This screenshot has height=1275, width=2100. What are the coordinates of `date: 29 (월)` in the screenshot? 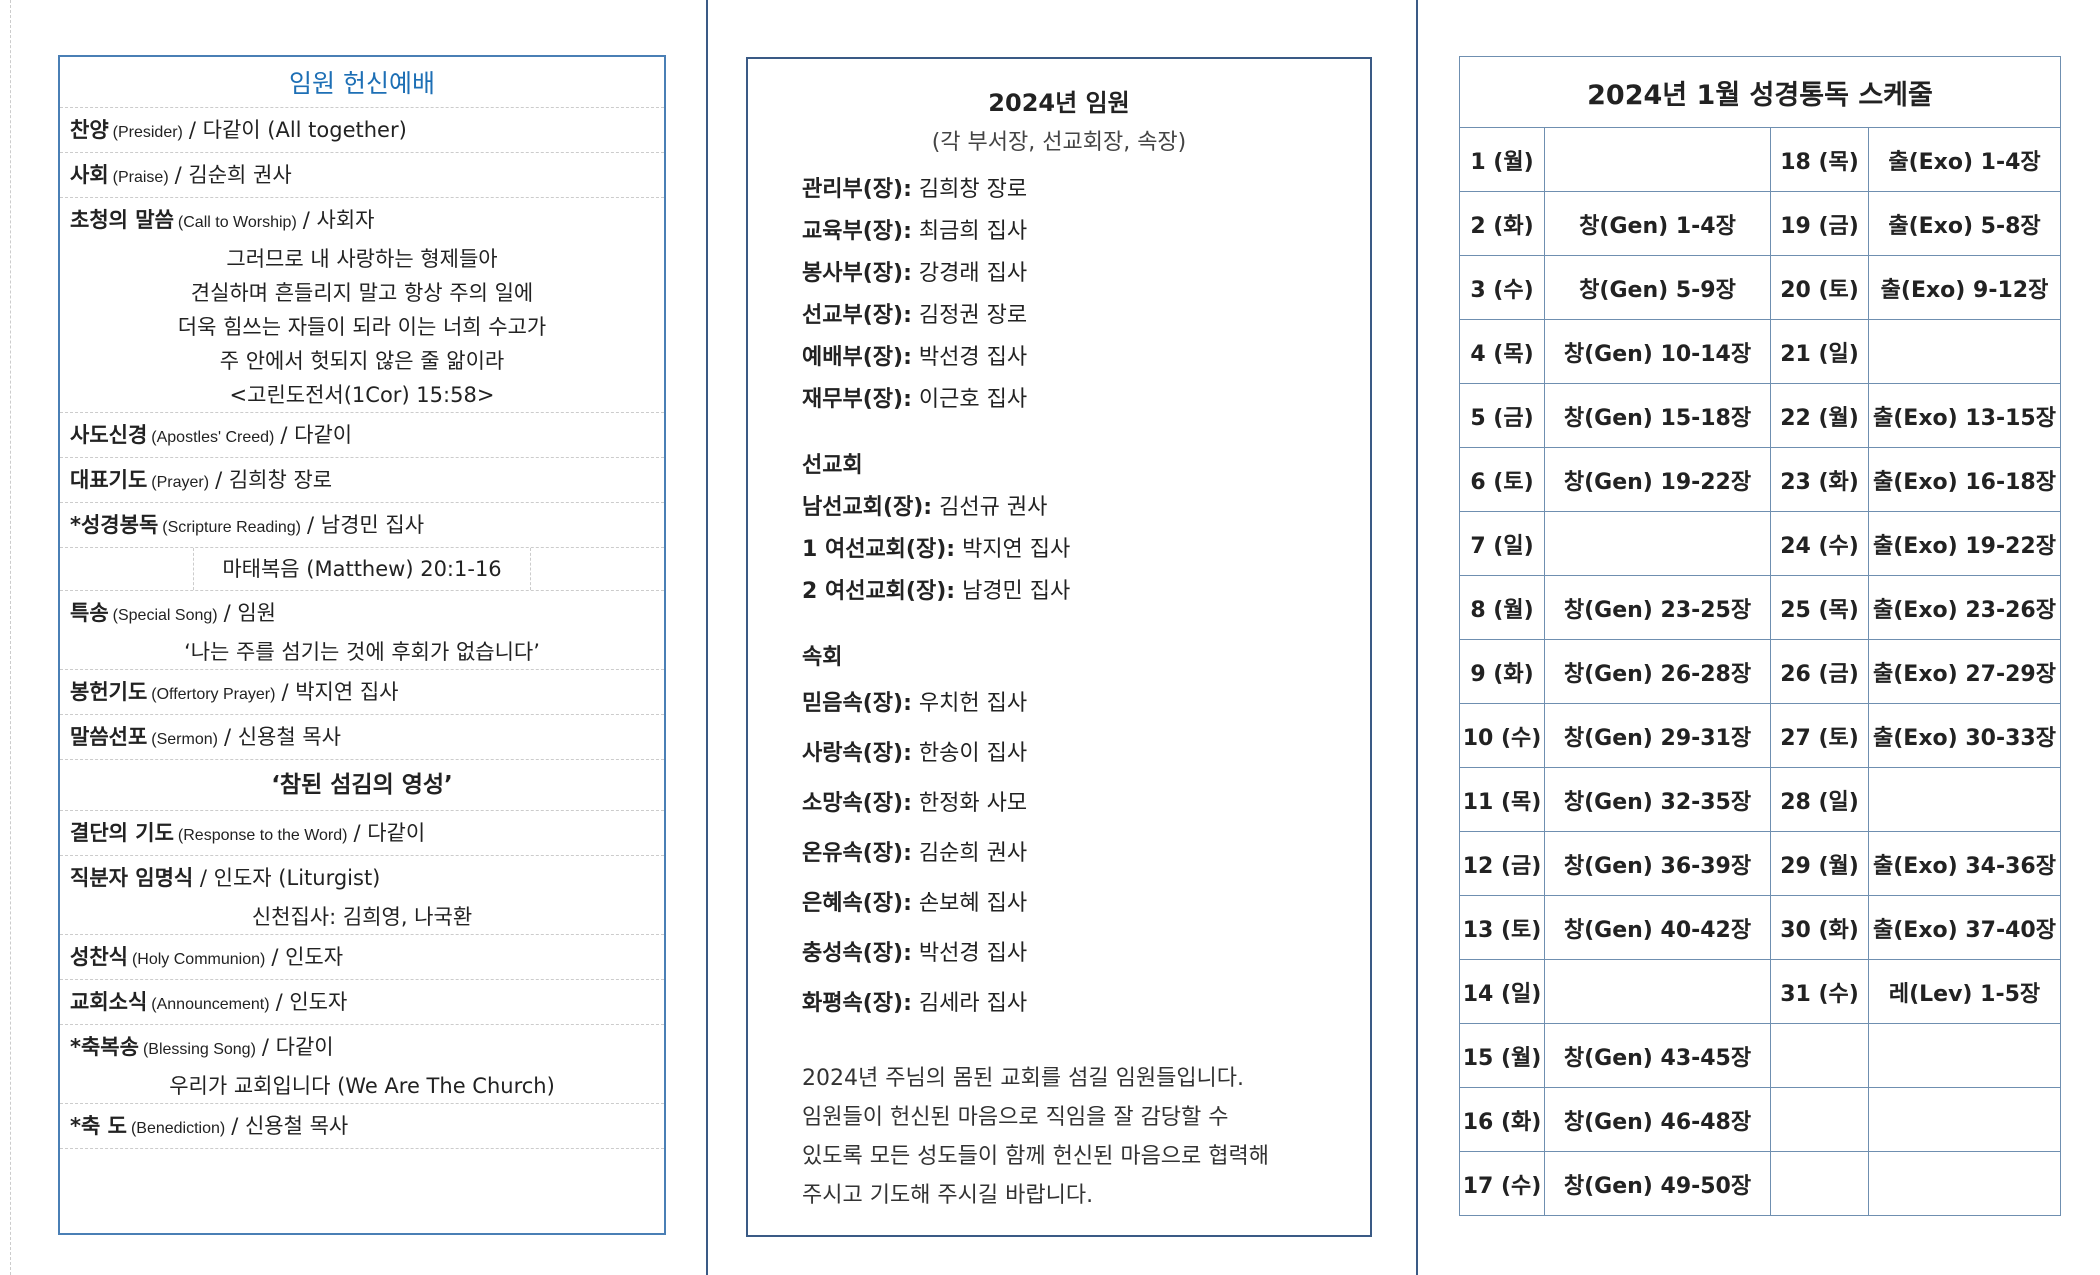 It's located at (1819, 863).